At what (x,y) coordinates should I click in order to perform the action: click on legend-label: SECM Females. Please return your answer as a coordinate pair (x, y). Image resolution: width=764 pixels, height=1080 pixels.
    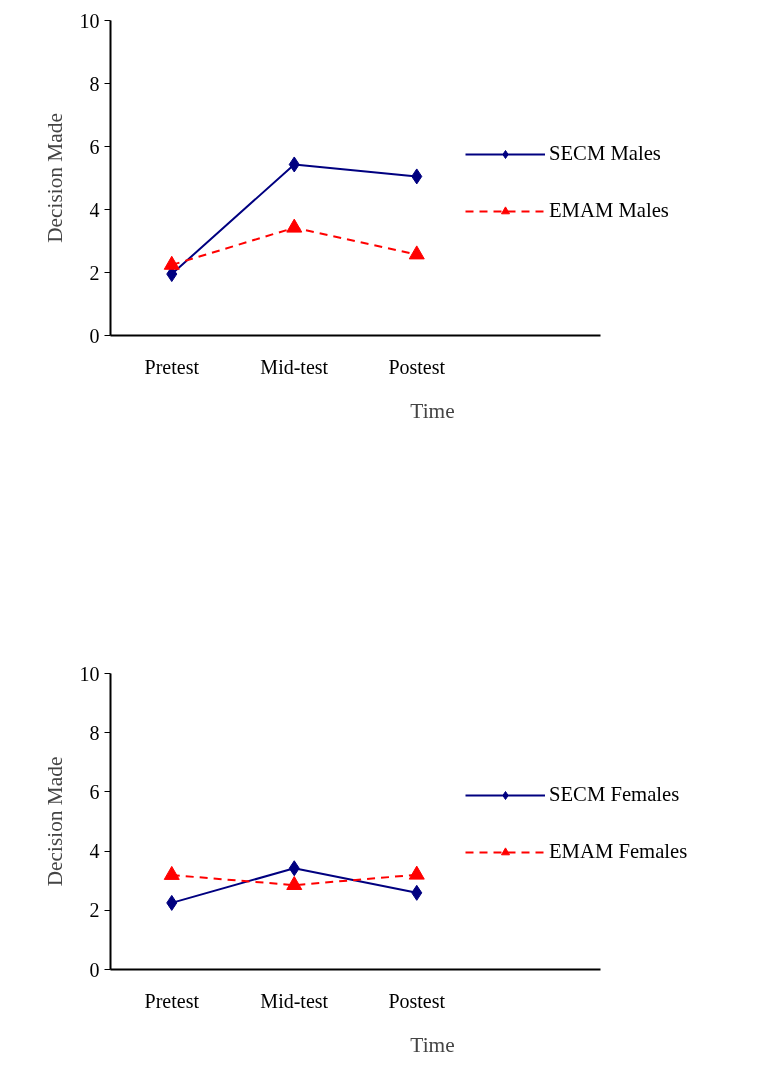
    Looking at the image, I should click on (614, 794).